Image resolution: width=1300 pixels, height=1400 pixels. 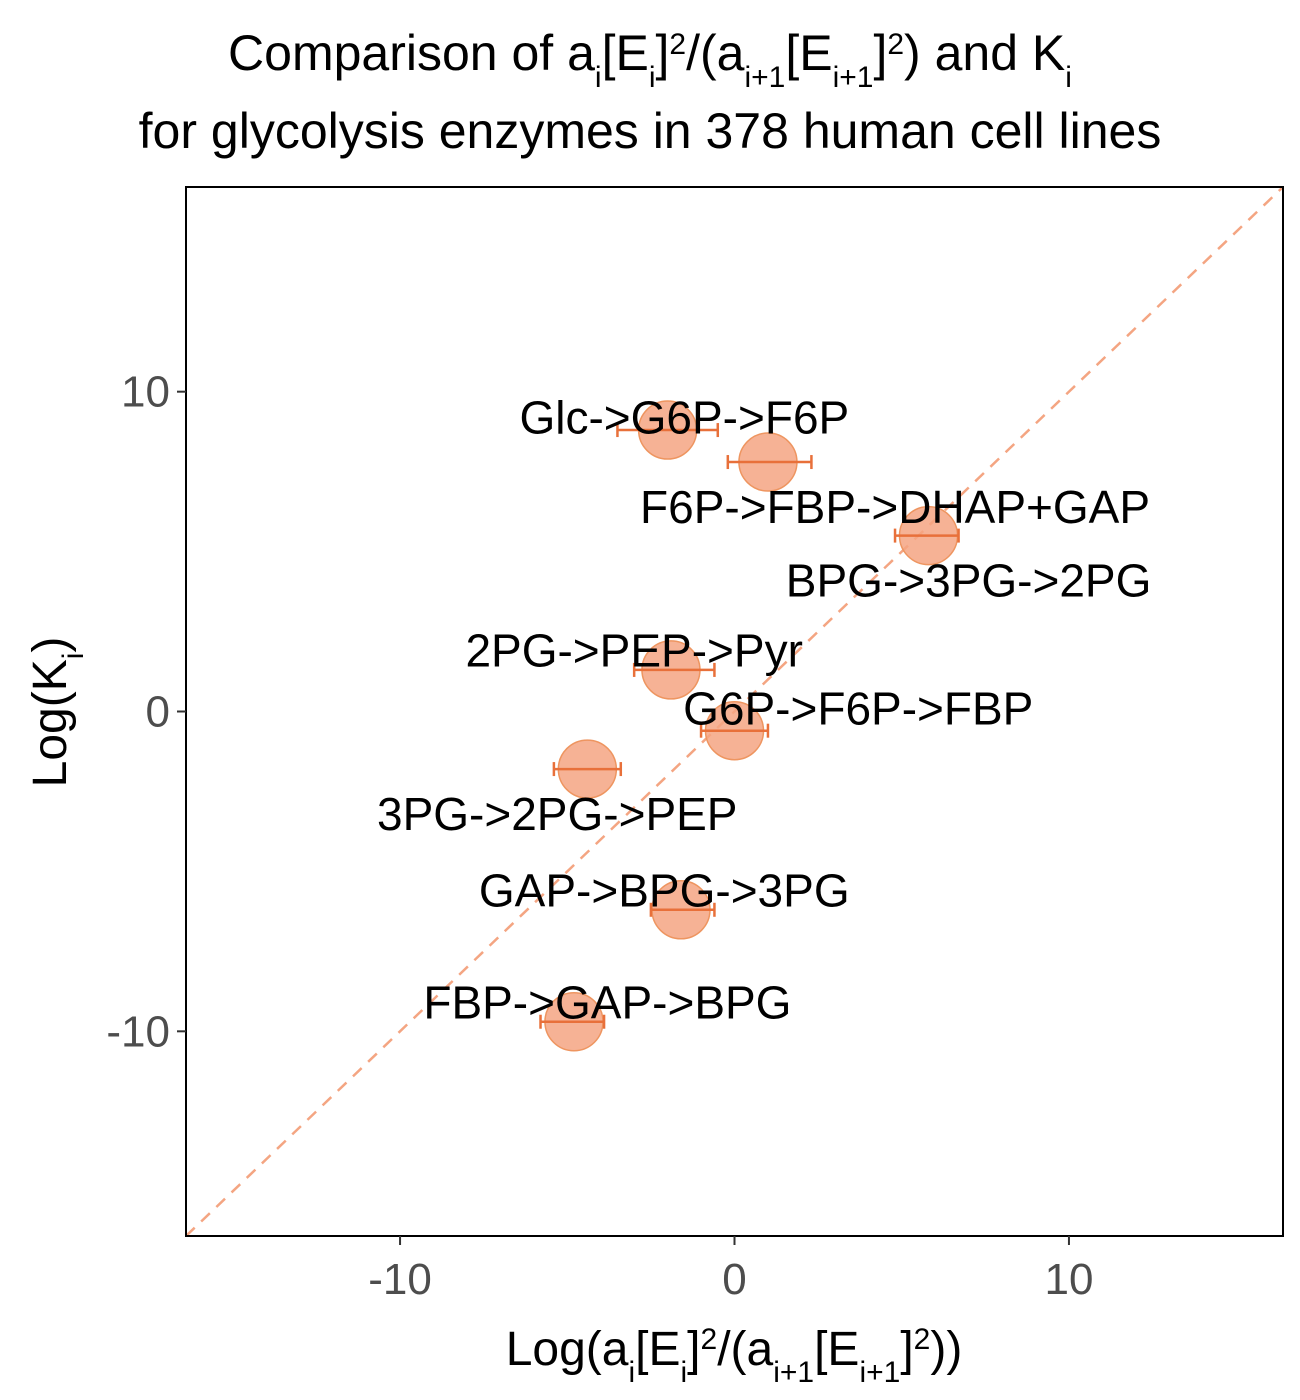 I want to click on point-label: Glc->G6P->F6P, so click(x=684, y=417).